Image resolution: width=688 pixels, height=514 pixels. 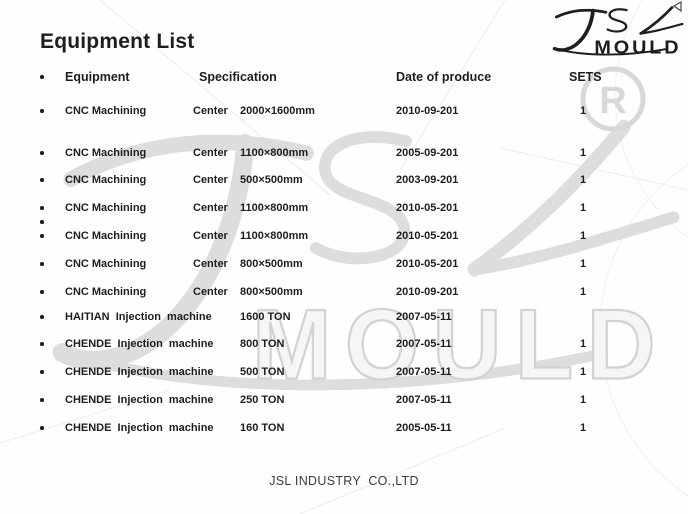 What do you see at coordinates (117, 41) in the screenshot?
I see `page-title: Equipment List` at bounding box center [117, 41].